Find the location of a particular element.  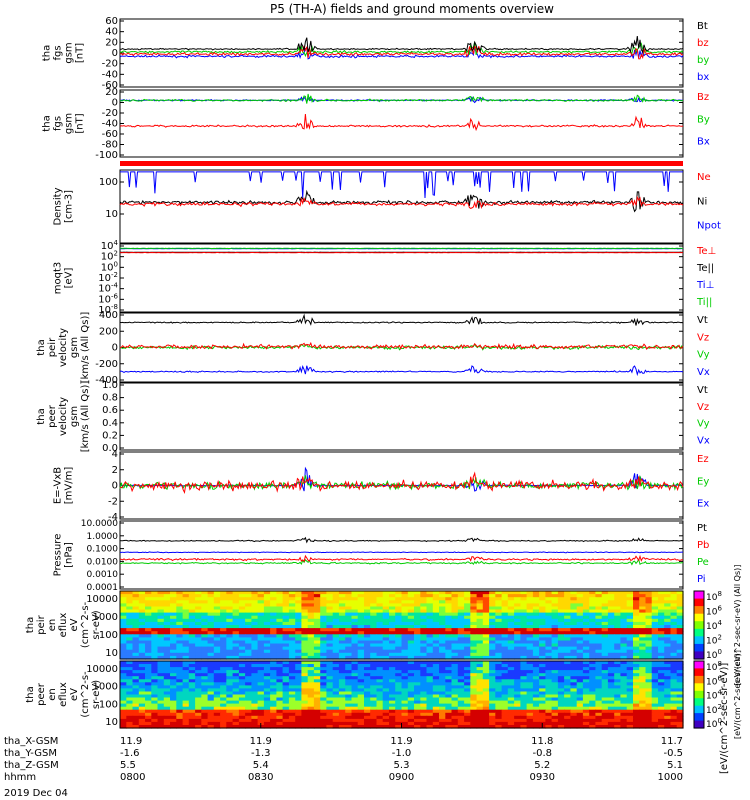

legend-entry: Vt is located at coordinates (702, 390).